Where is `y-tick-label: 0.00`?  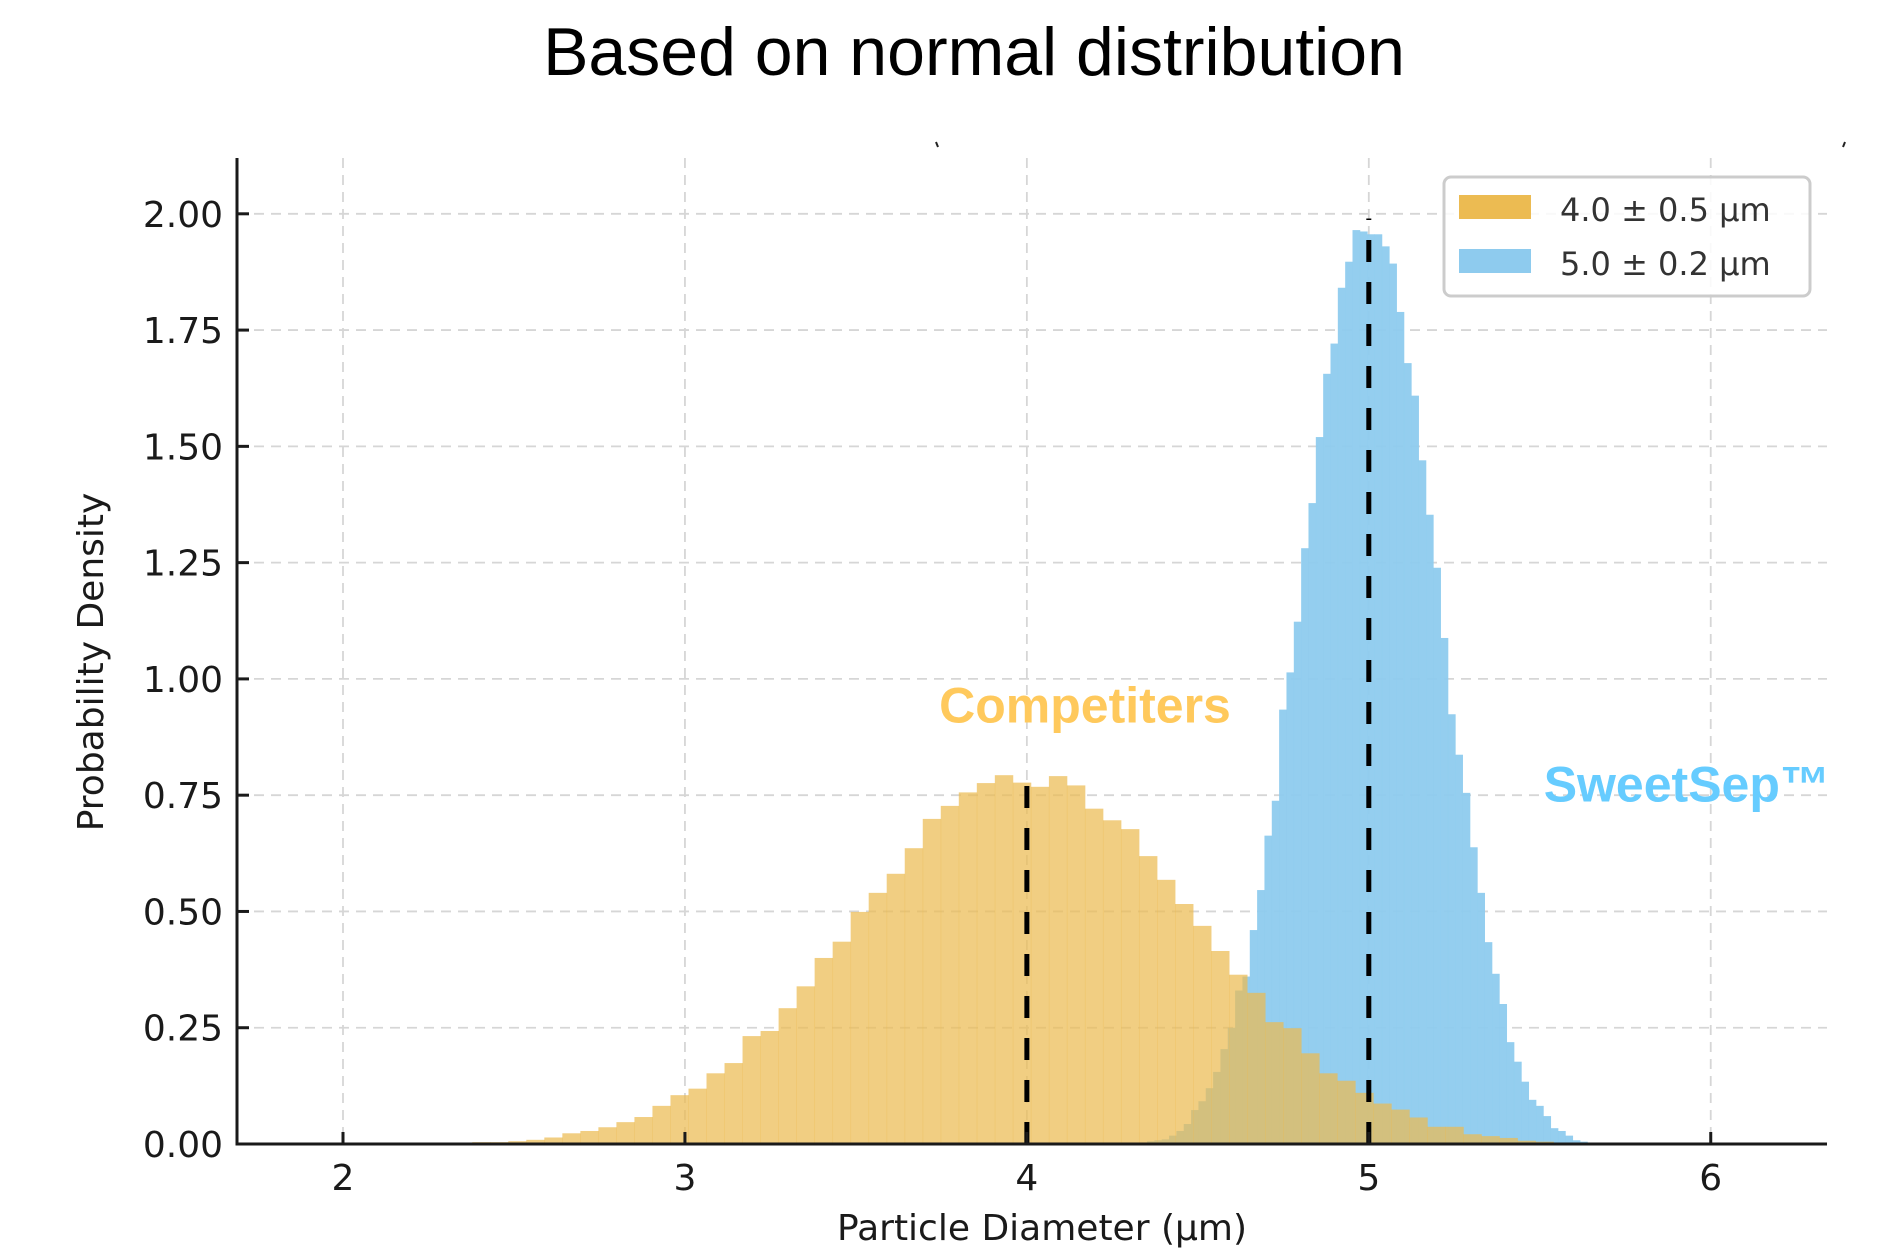
y-tick-label: 0.00 is located at coordinates (183, 1145).